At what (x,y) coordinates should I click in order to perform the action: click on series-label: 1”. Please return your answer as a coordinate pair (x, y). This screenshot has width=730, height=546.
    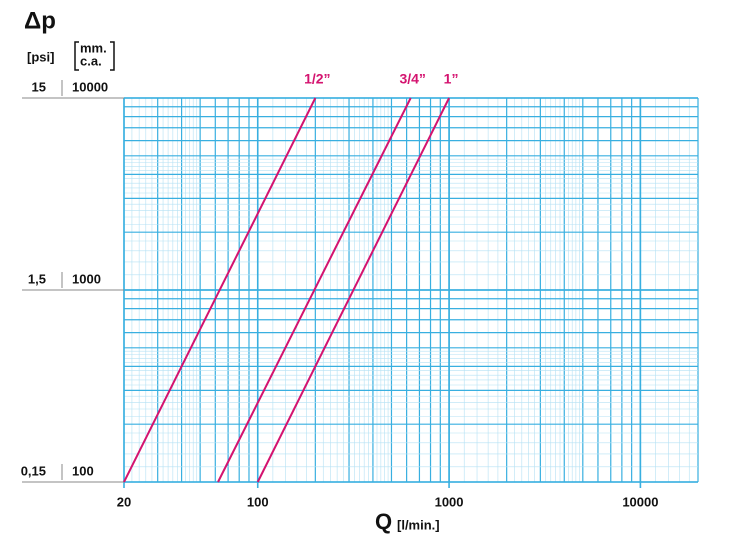
    Looking at the image, I should click on (451, 79).